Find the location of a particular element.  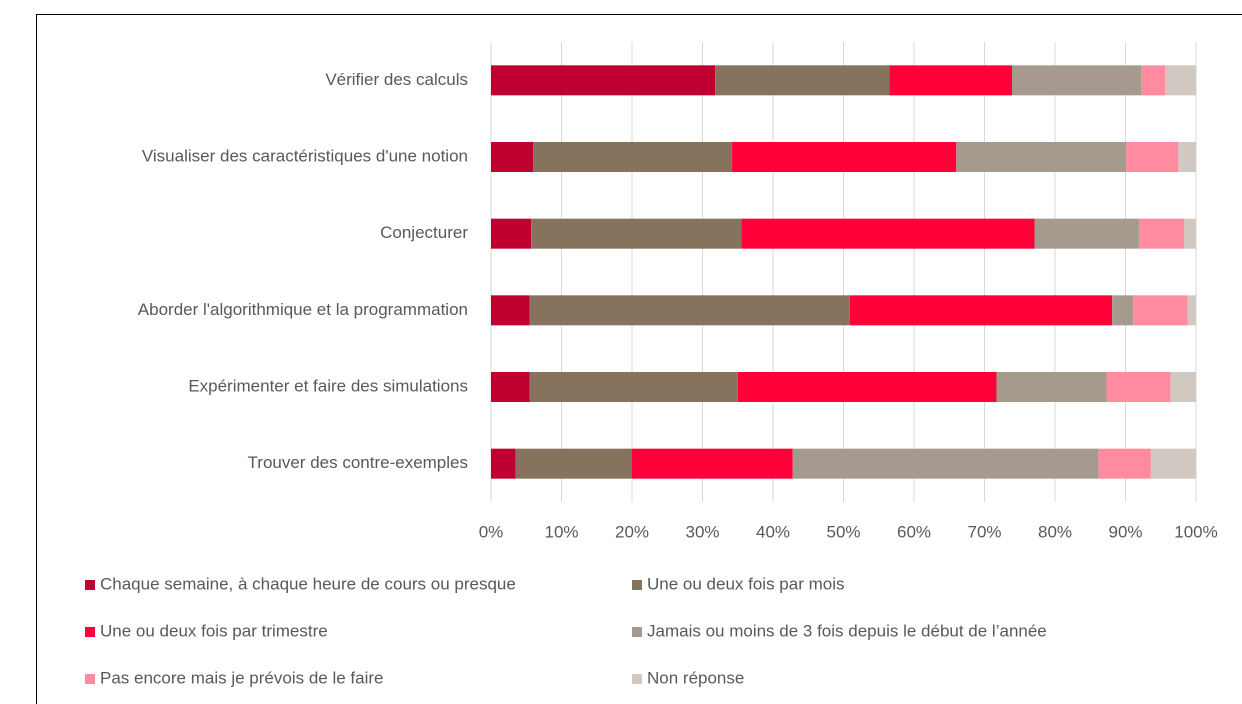

legend-label: Une ou deux fois par mois is located at coordinates (746, 583).